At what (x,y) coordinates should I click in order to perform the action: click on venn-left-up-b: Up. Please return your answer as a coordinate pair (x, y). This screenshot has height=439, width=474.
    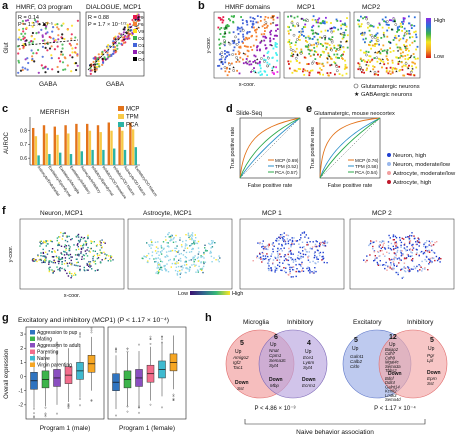
    Looking at the image, I should click on (308, 352).